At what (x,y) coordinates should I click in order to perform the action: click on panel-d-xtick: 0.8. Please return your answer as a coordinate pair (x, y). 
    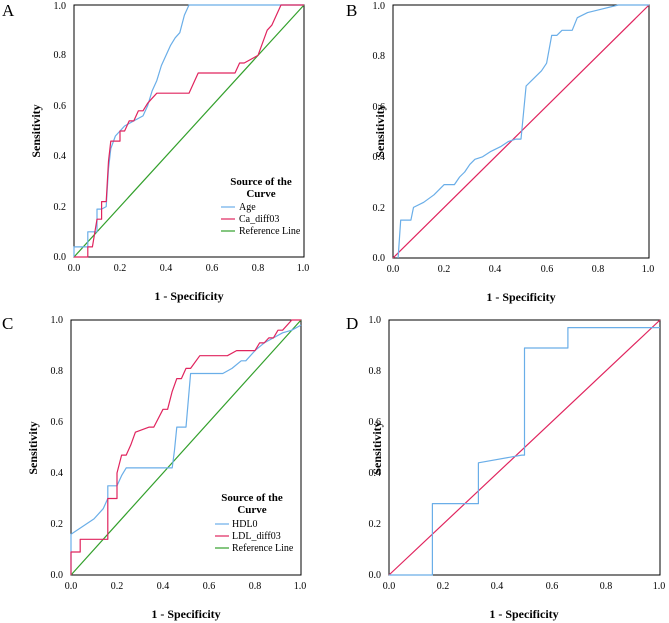
    Looking at the image, I should click on (606, 586).